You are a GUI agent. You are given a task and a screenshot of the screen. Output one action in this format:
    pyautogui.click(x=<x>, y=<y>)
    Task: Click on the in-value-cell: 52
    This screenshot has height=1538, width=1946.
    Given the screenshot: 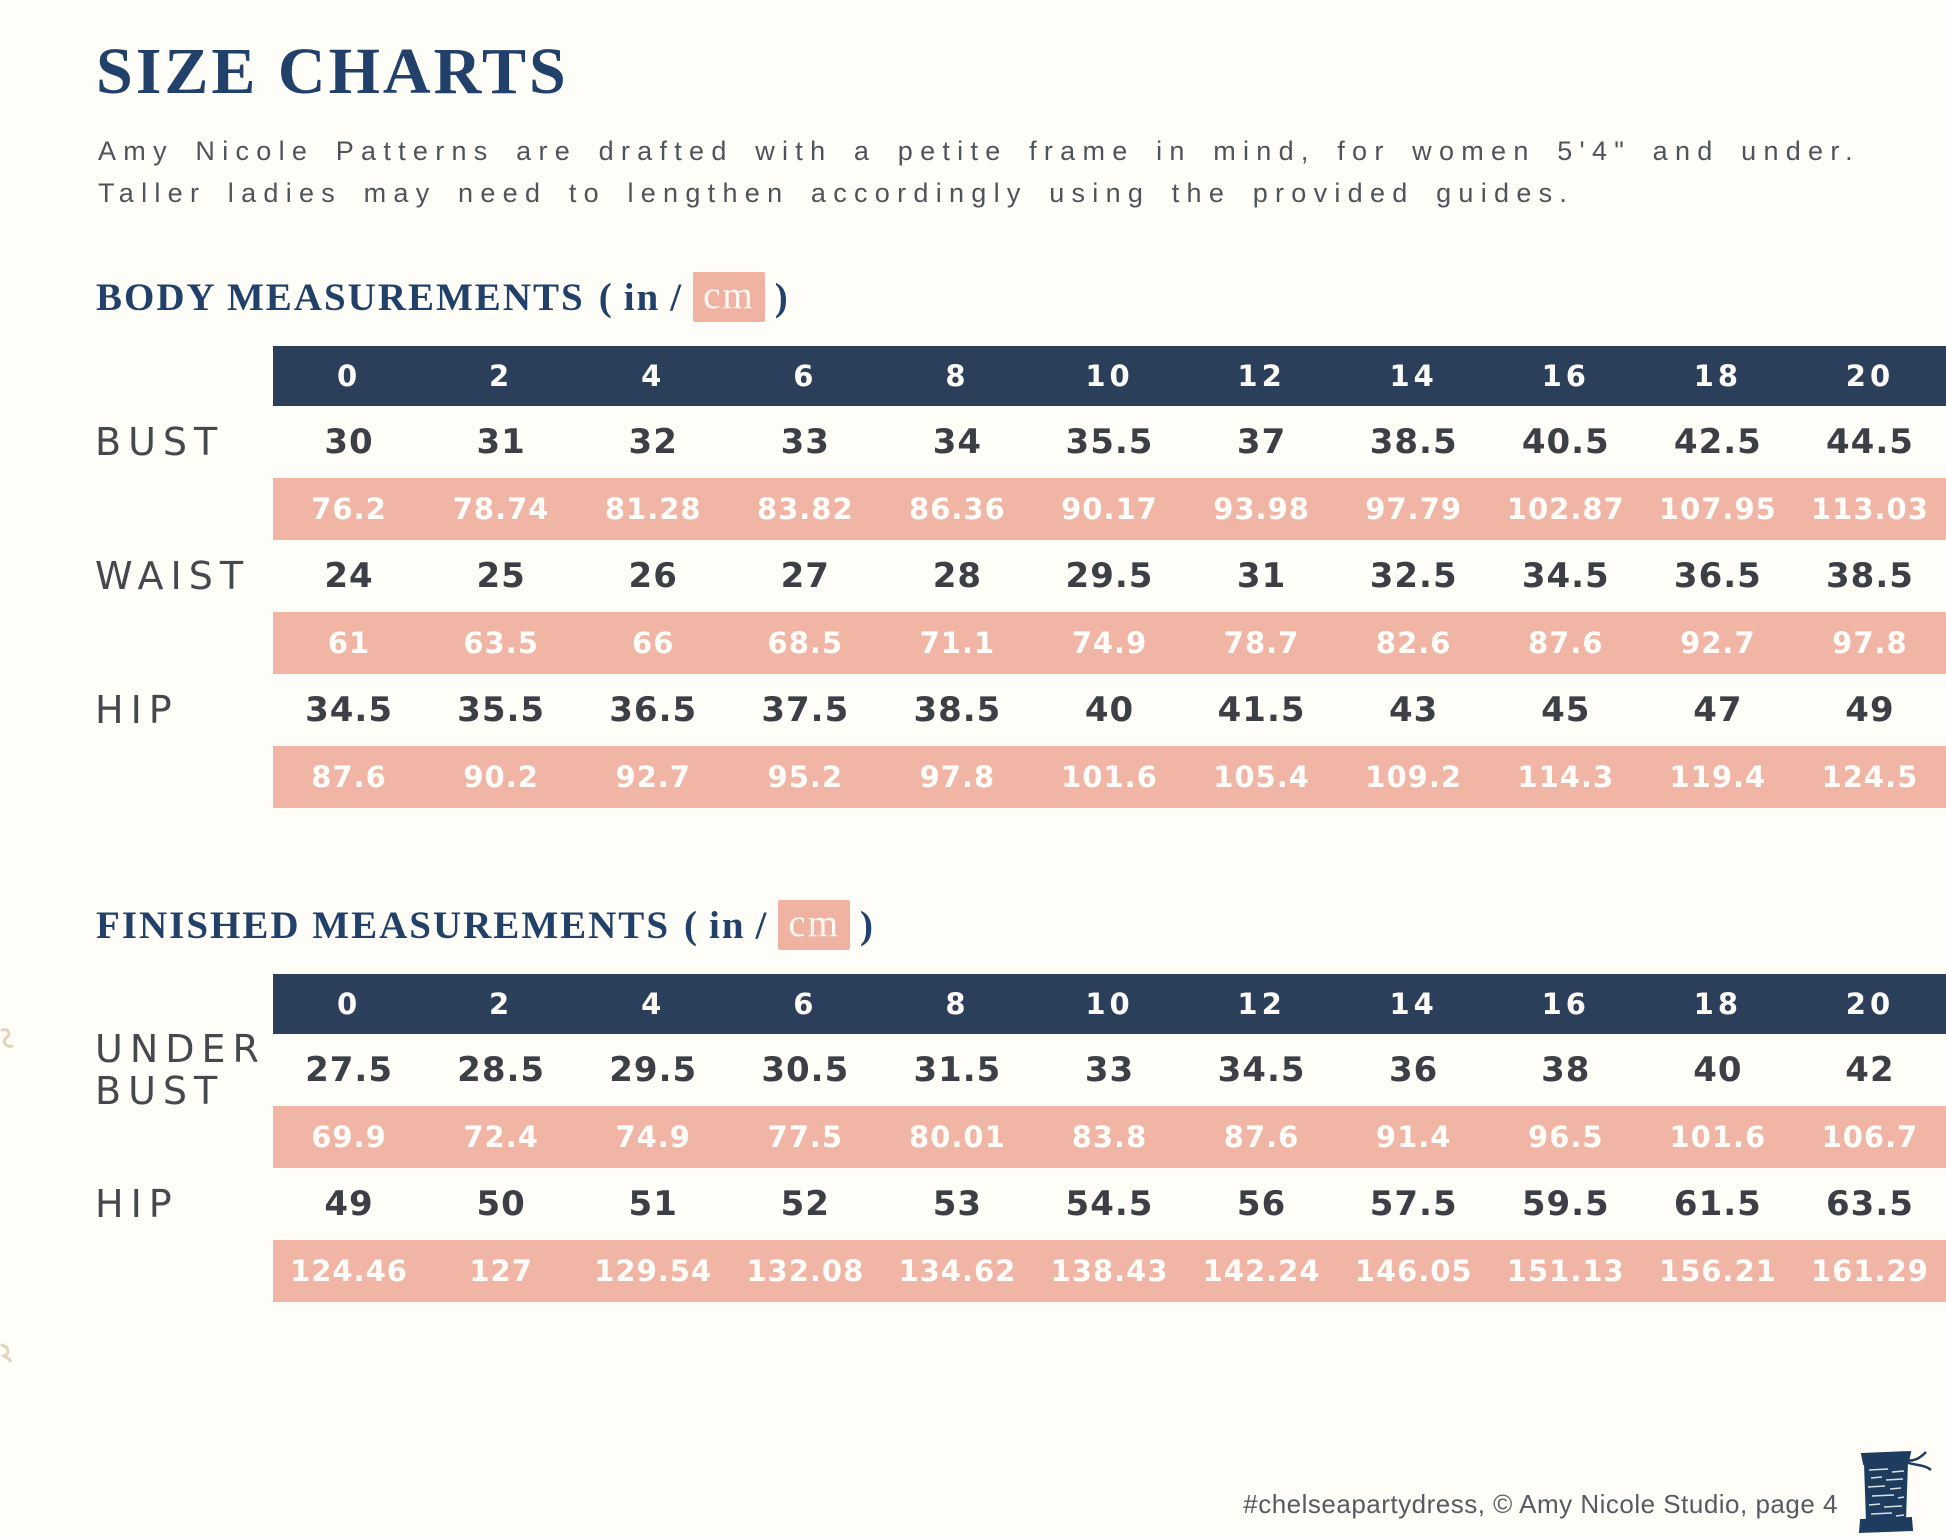 What is the action you would take?
    pyautogui.click(x=805, y=1204)
    